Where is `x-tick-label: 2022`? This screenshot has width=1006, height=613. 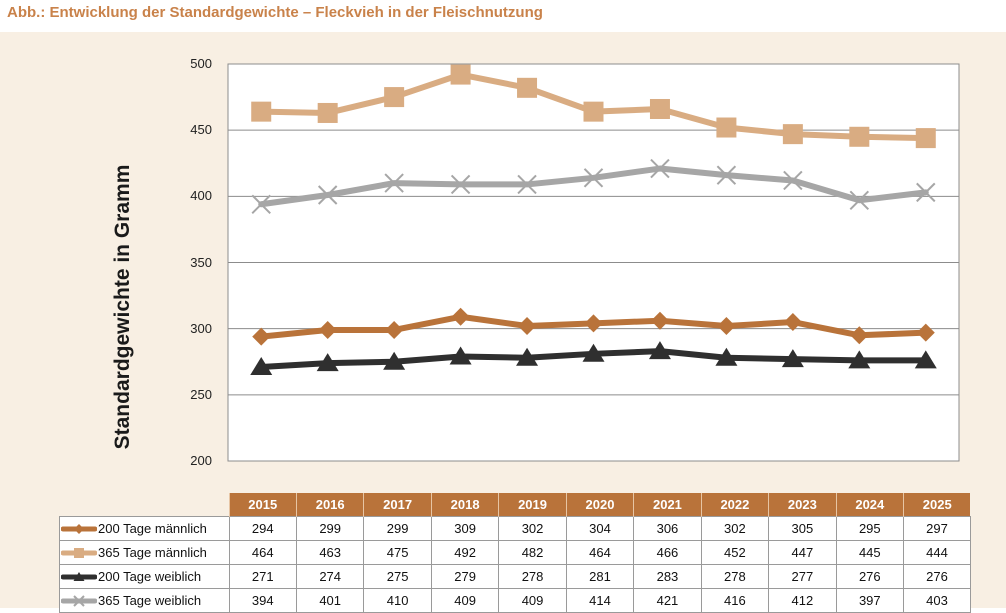
x-tick-label: 2022 is located at coordinates (734, 505).